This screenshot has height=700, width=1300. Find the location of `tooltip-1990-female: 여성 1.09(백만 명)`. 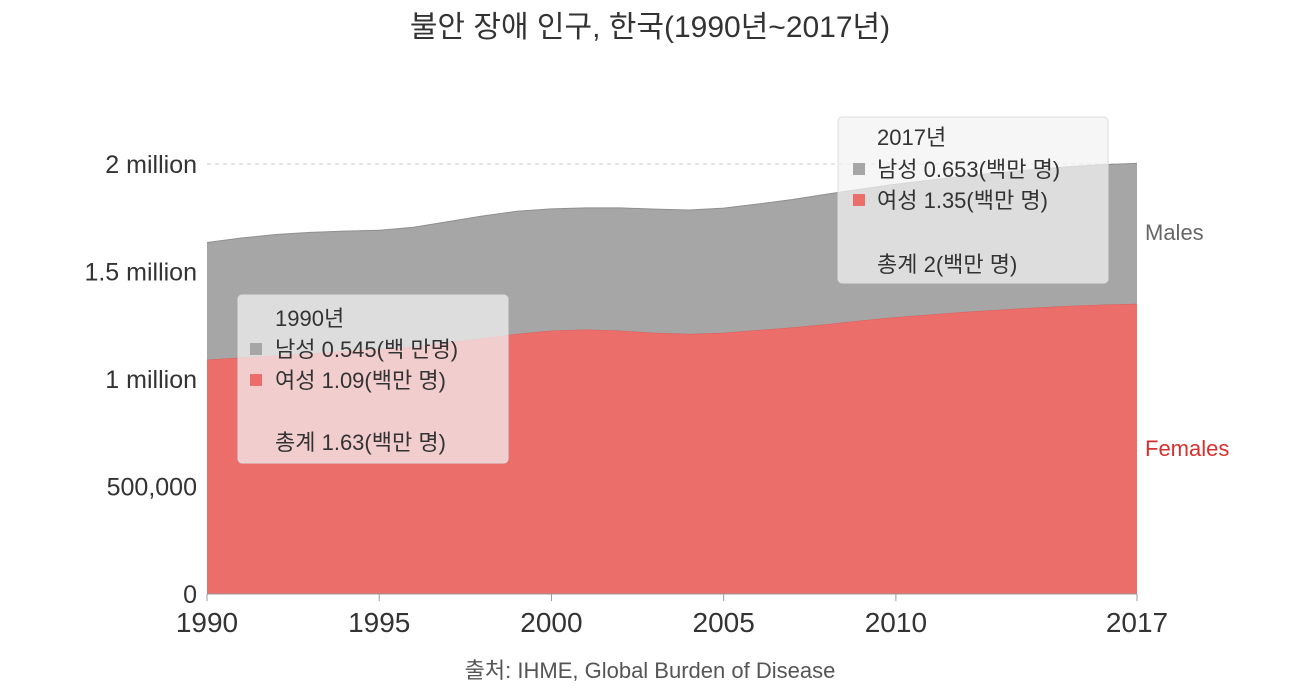

tooltip-1990-female: 여성 1.09(백만 명) is located at coordinates (360, 380).